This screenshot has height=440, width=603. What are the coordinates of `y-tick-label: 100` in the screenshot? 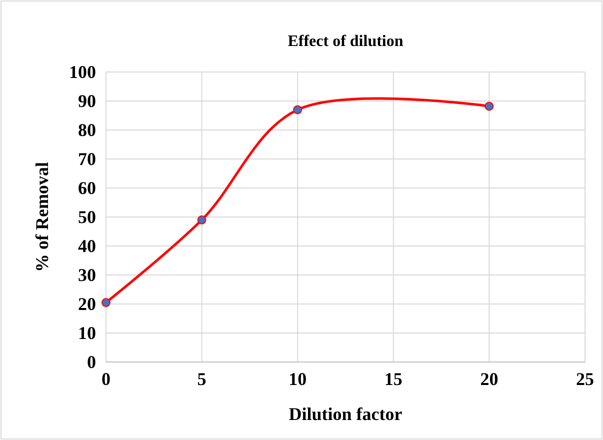 It's located at (82, 72).